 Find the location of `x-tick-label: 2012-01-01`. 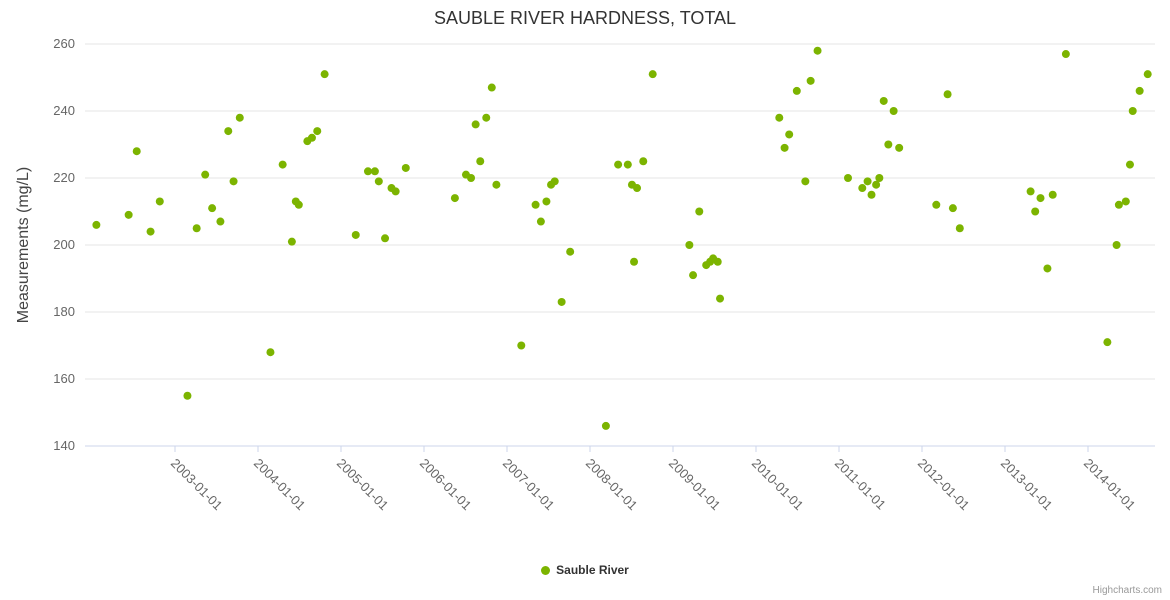

x-tick-label: 2012-01-01 is located at coordinates (944, 485).